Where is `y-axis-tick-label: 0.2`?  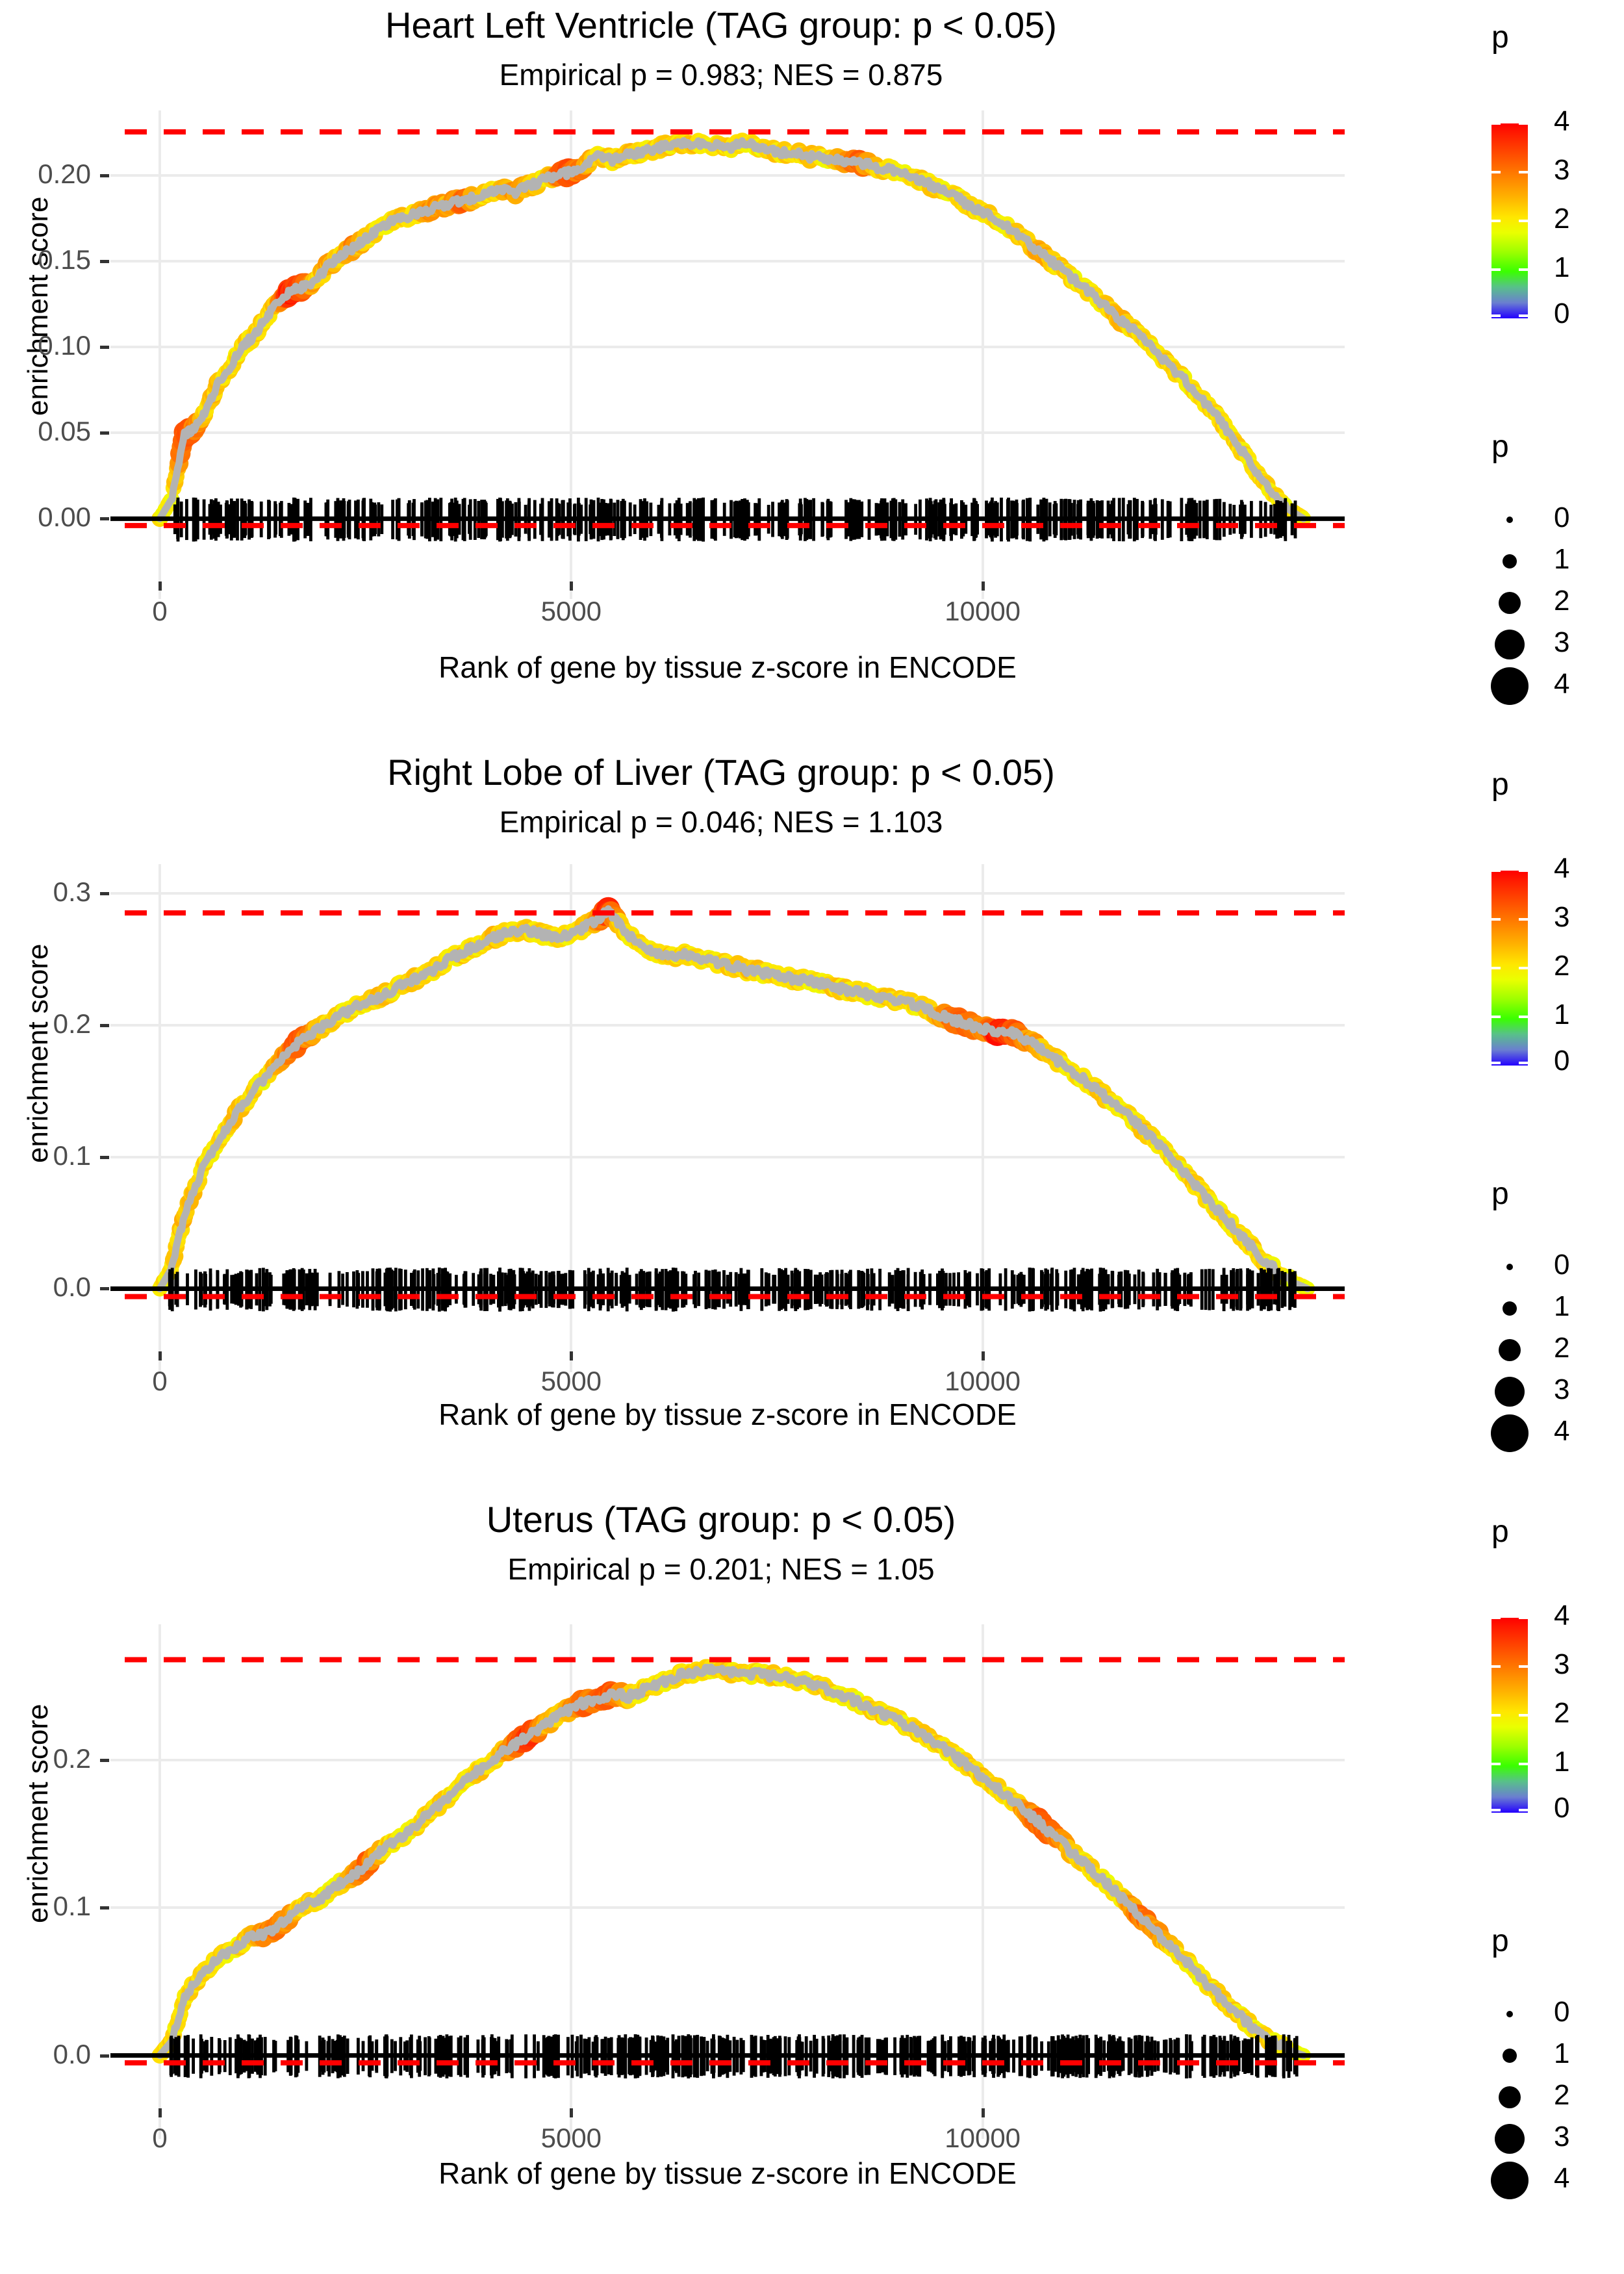 y-axis-tick-label: 0.2 is located at coordinates (72, 1023).